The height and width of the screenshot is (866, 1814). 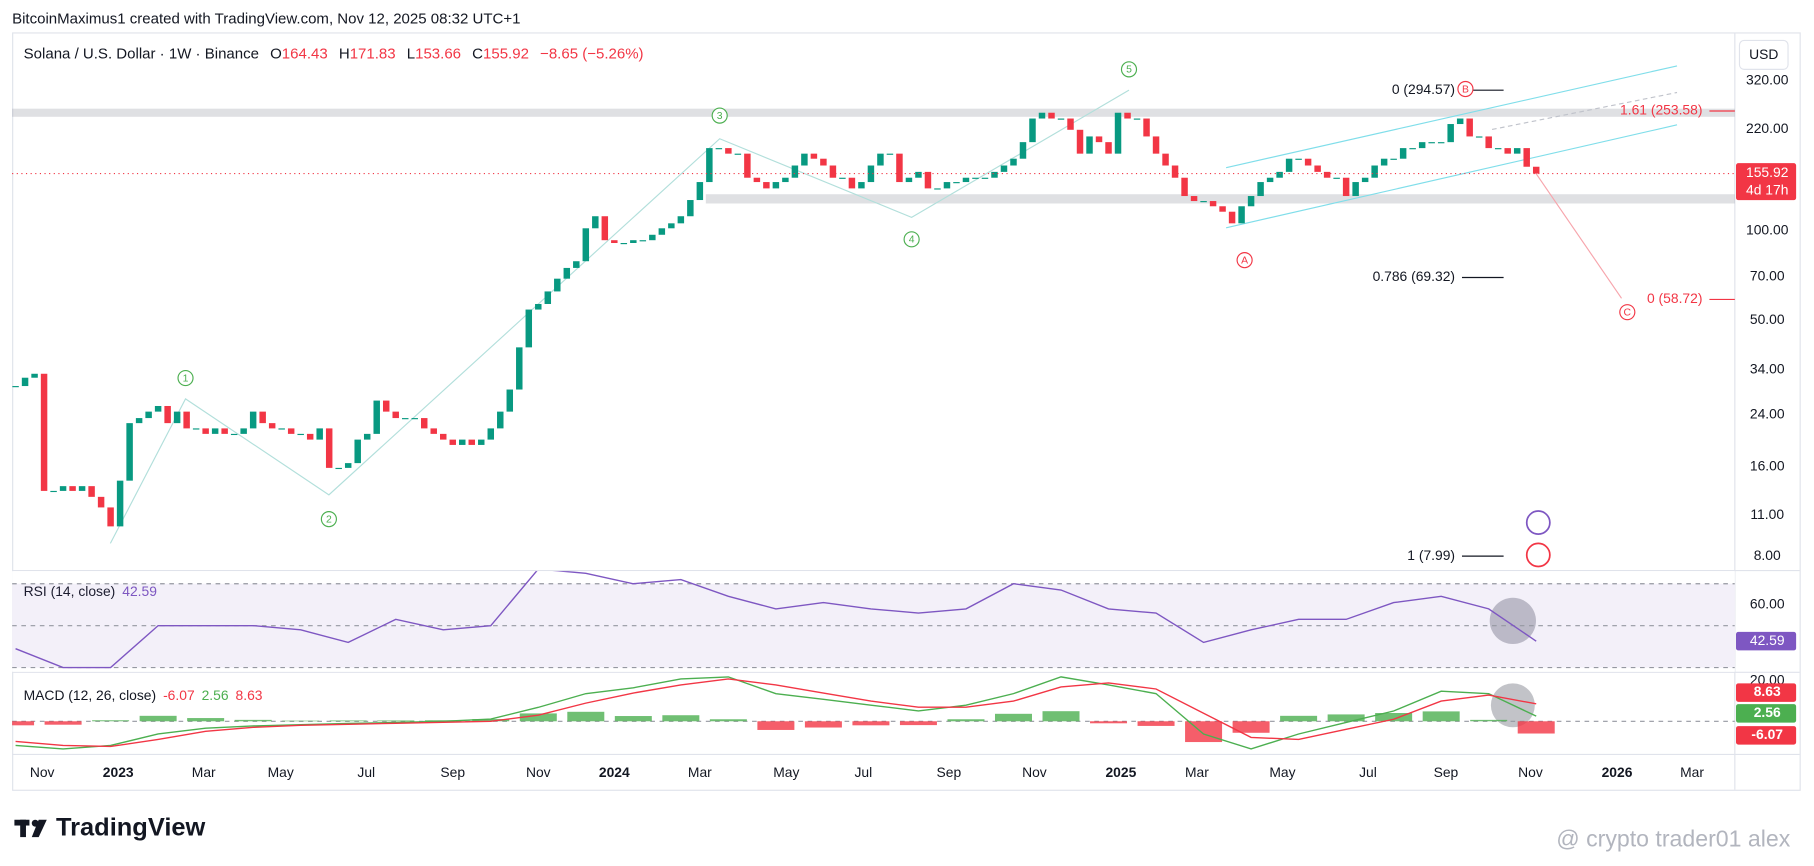 I want to click on currency-box, so click(x=1763, y=54).